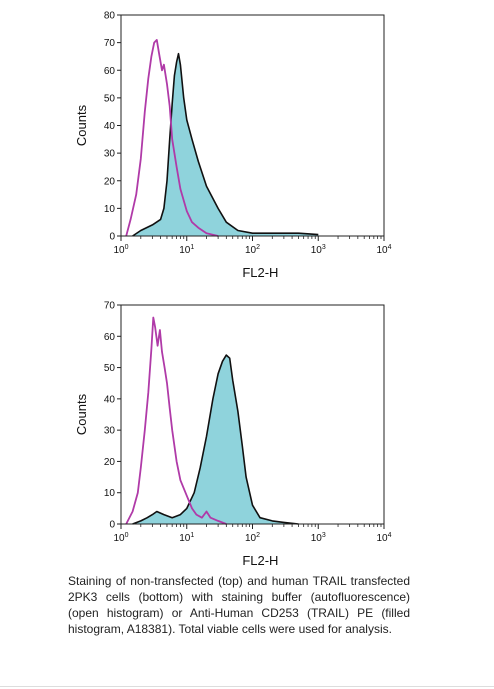 The width and height of the screenshot is (494, 689). Describe the element at coordinates (110, 16) in the screenshot. I see `y-tick-label: 80` at that location.